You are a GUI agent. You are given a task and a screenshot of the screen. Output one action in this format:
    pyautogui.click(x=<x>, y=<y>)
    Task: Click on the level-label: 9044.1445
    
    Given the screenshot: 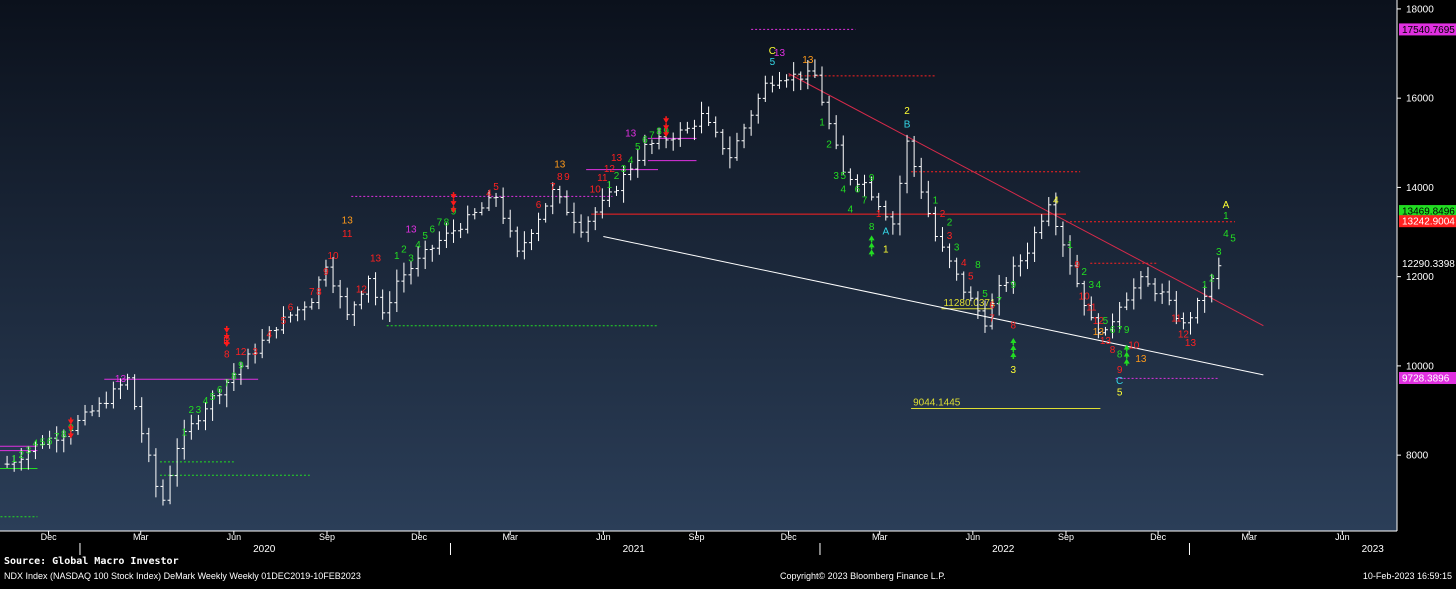 What is the action you would take?
    pyautogui.click(x=937, y=403)
    